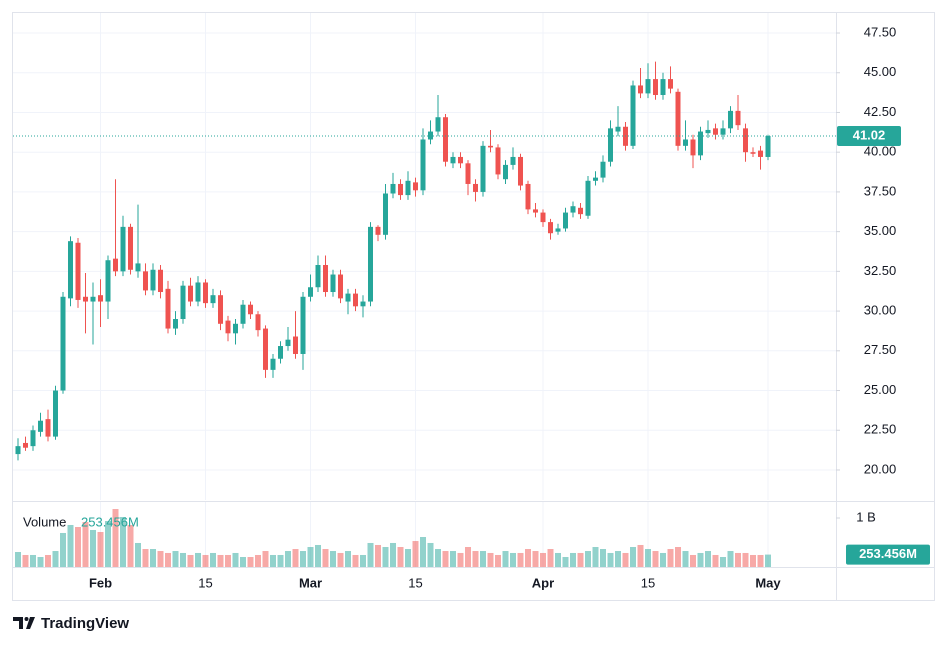 This screenshot has width=947, height=645. Describe the element at coordinates (880, 111) in the screenshot. I see `y-tick-label: 42.50` at that location.